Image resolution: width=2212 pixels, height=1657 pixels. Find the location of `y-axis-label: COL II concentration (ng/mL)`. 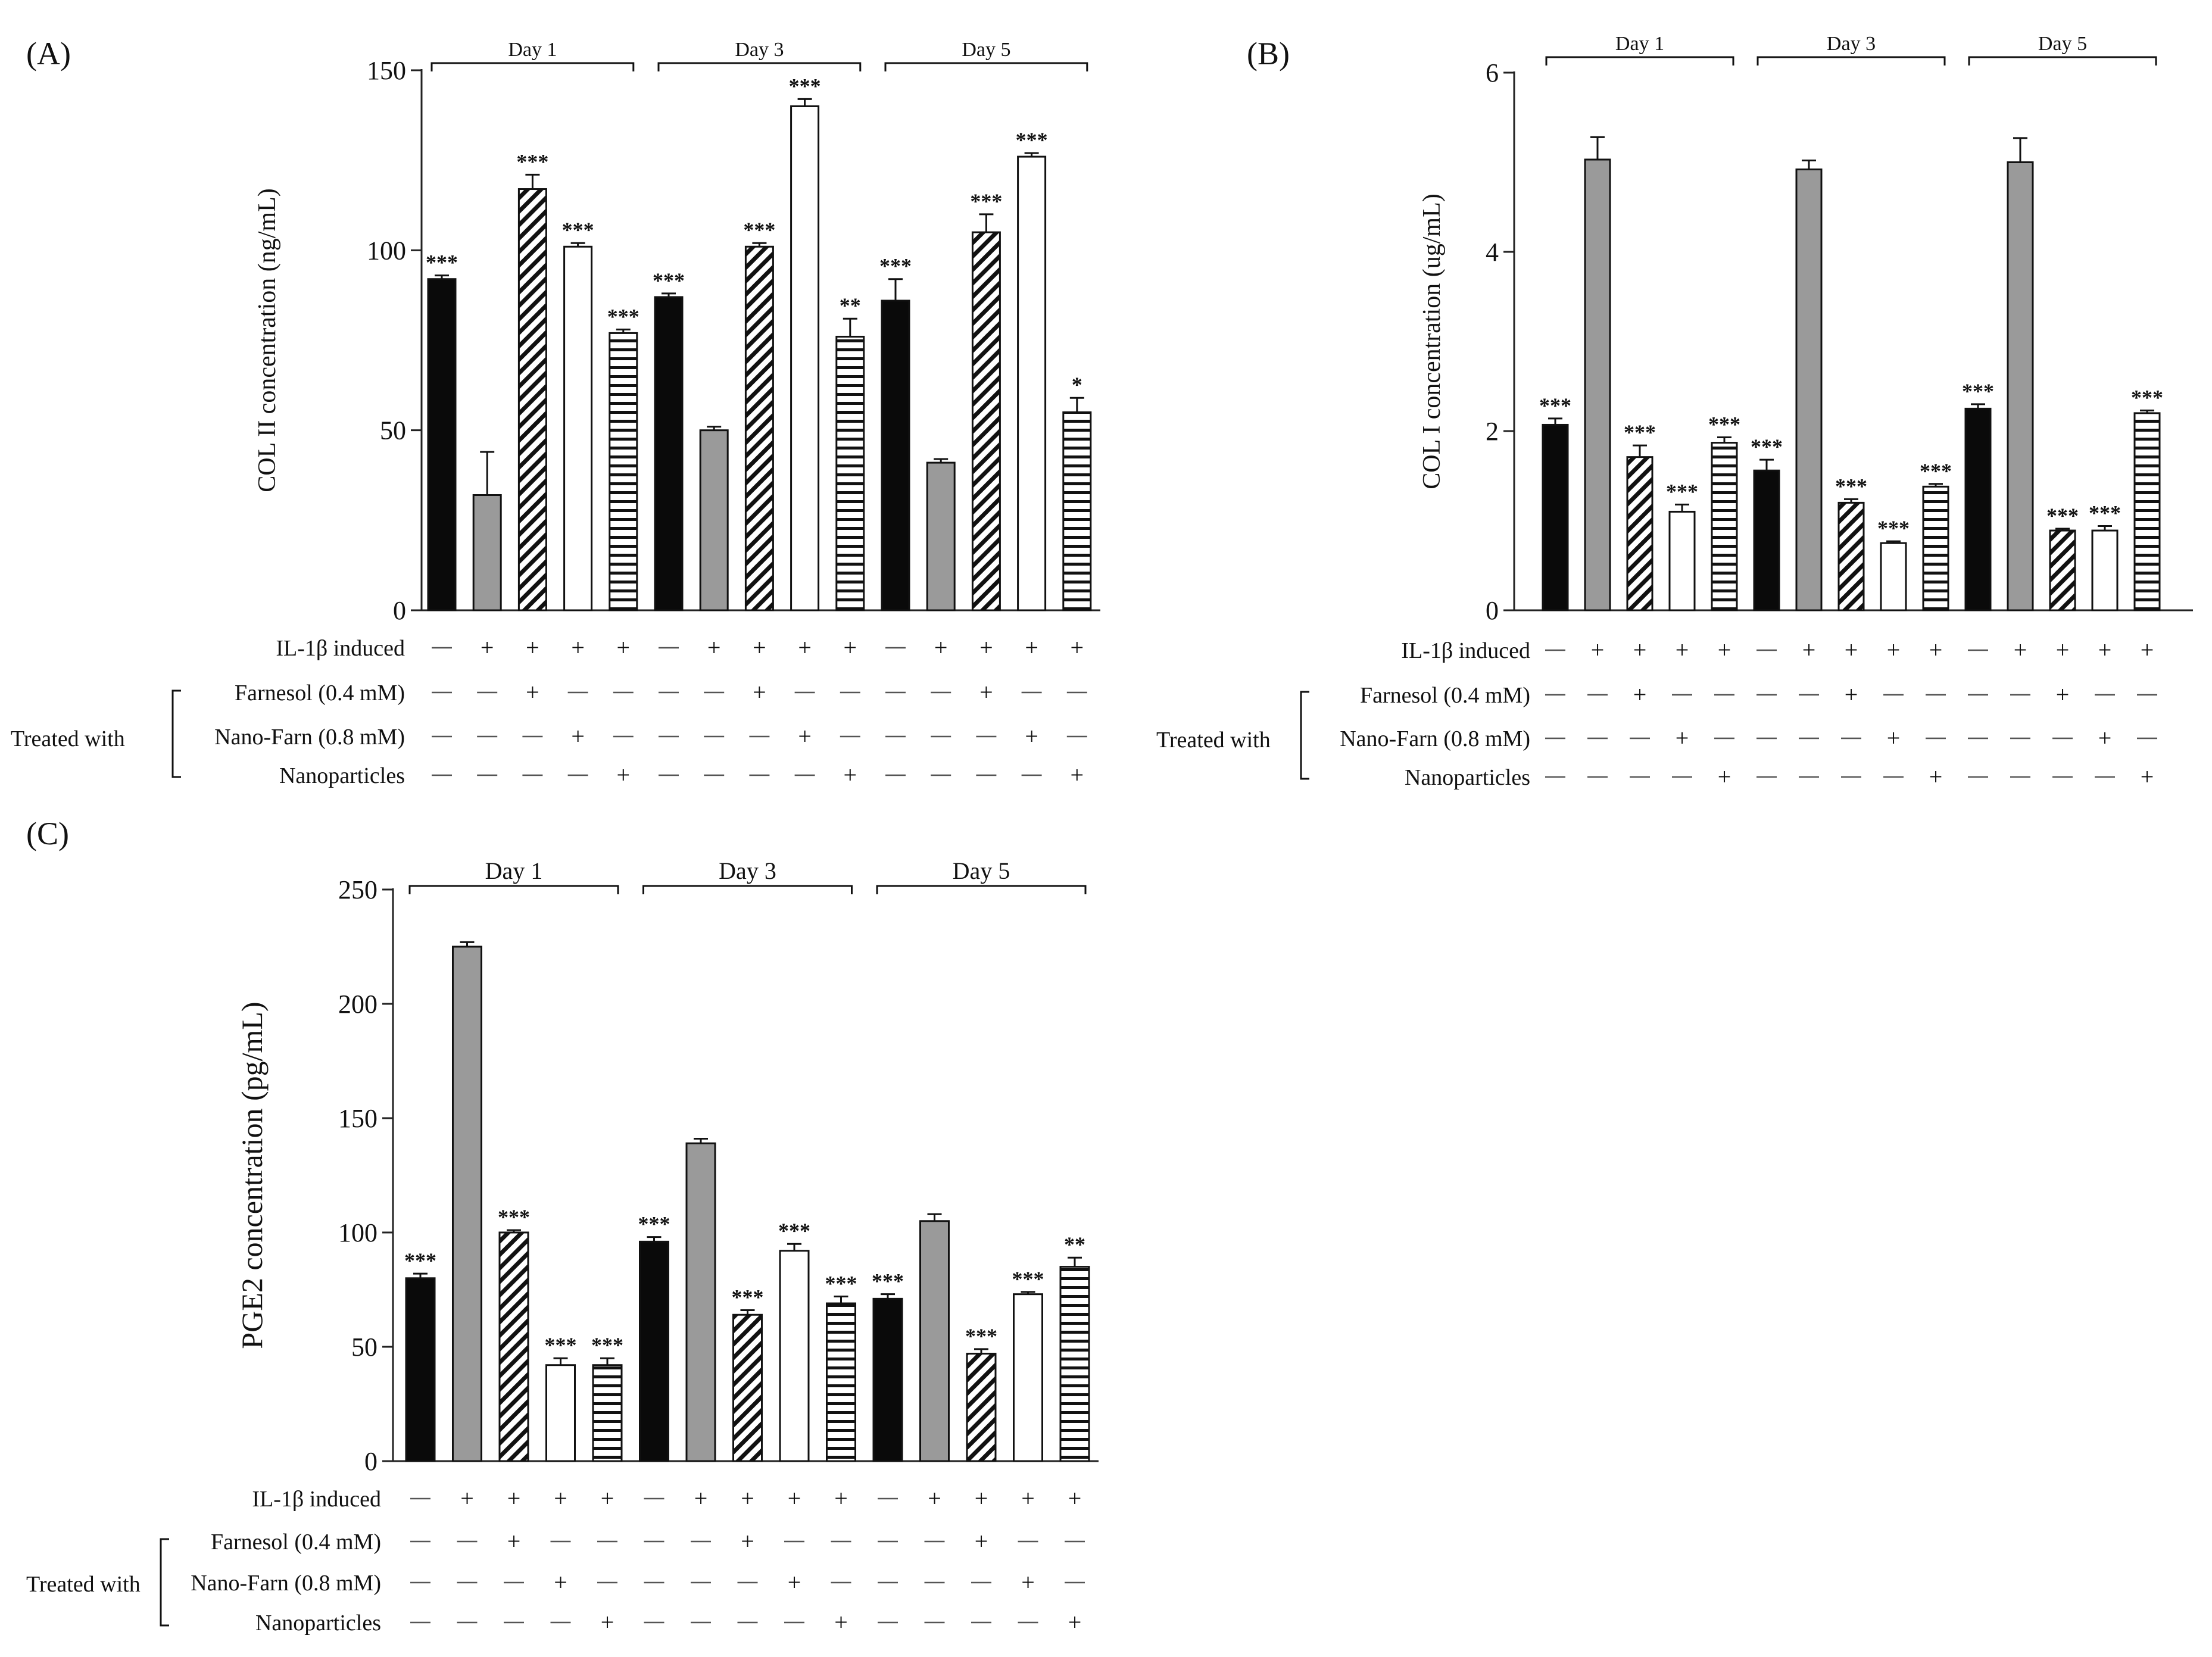

y-axis-label: COL II concentration (ng/mL) is located at coordinates (267, 340).